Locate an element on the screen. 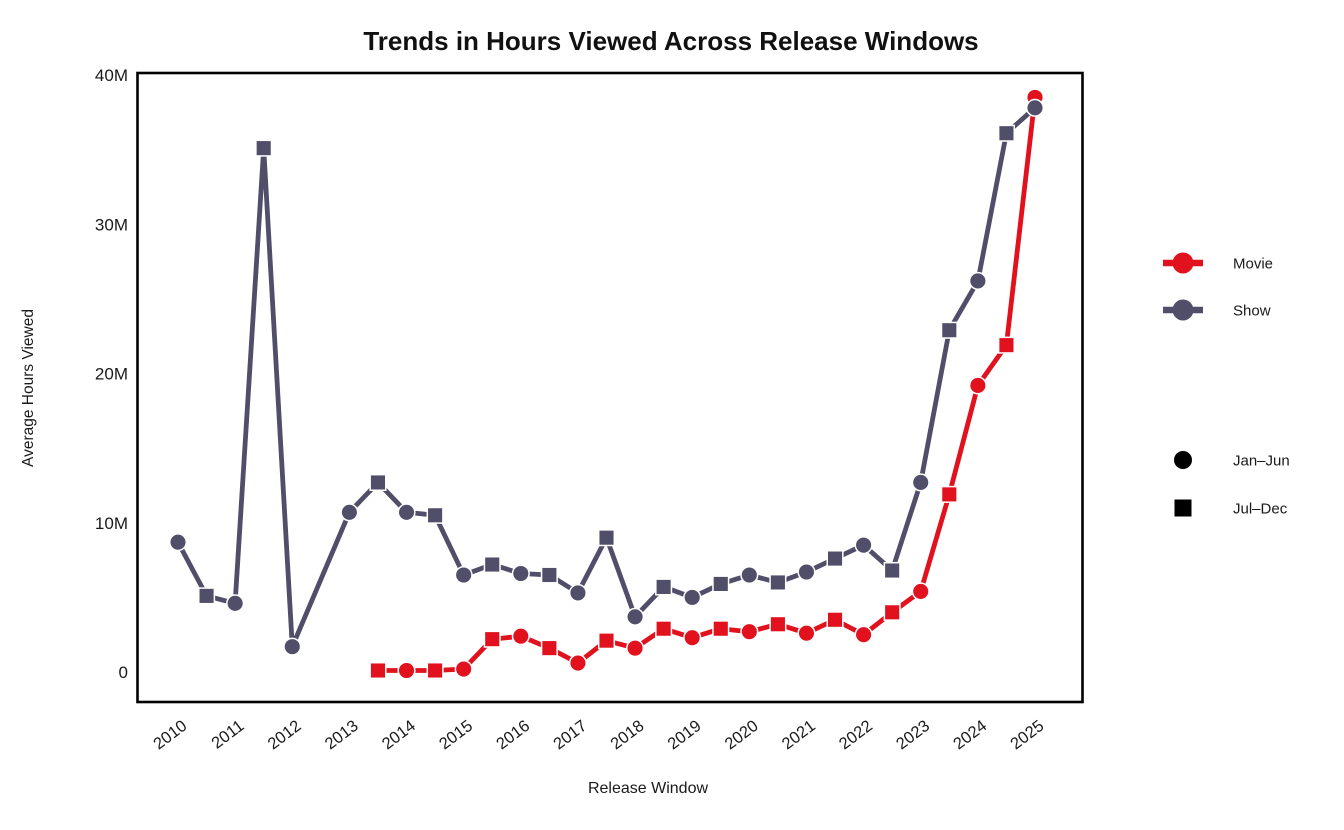 Image resolution: width=1344 pixels, height=830 pixels. show-2013-h2-marker is located at coordinates (378, 482).